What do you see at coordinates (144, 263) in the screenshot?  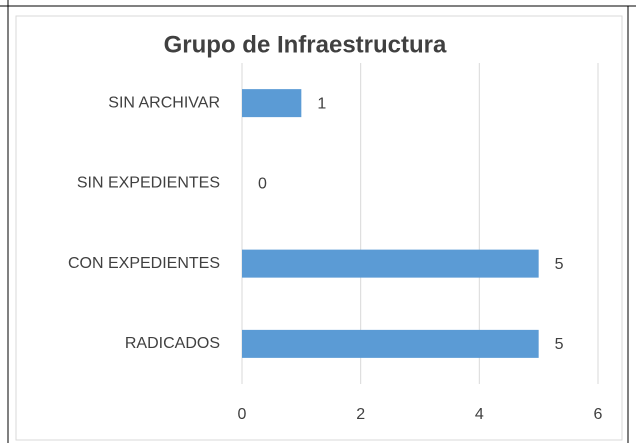 I see `y-tick-label: CON EXPEDIENTES` at bounding box center [144, 263].